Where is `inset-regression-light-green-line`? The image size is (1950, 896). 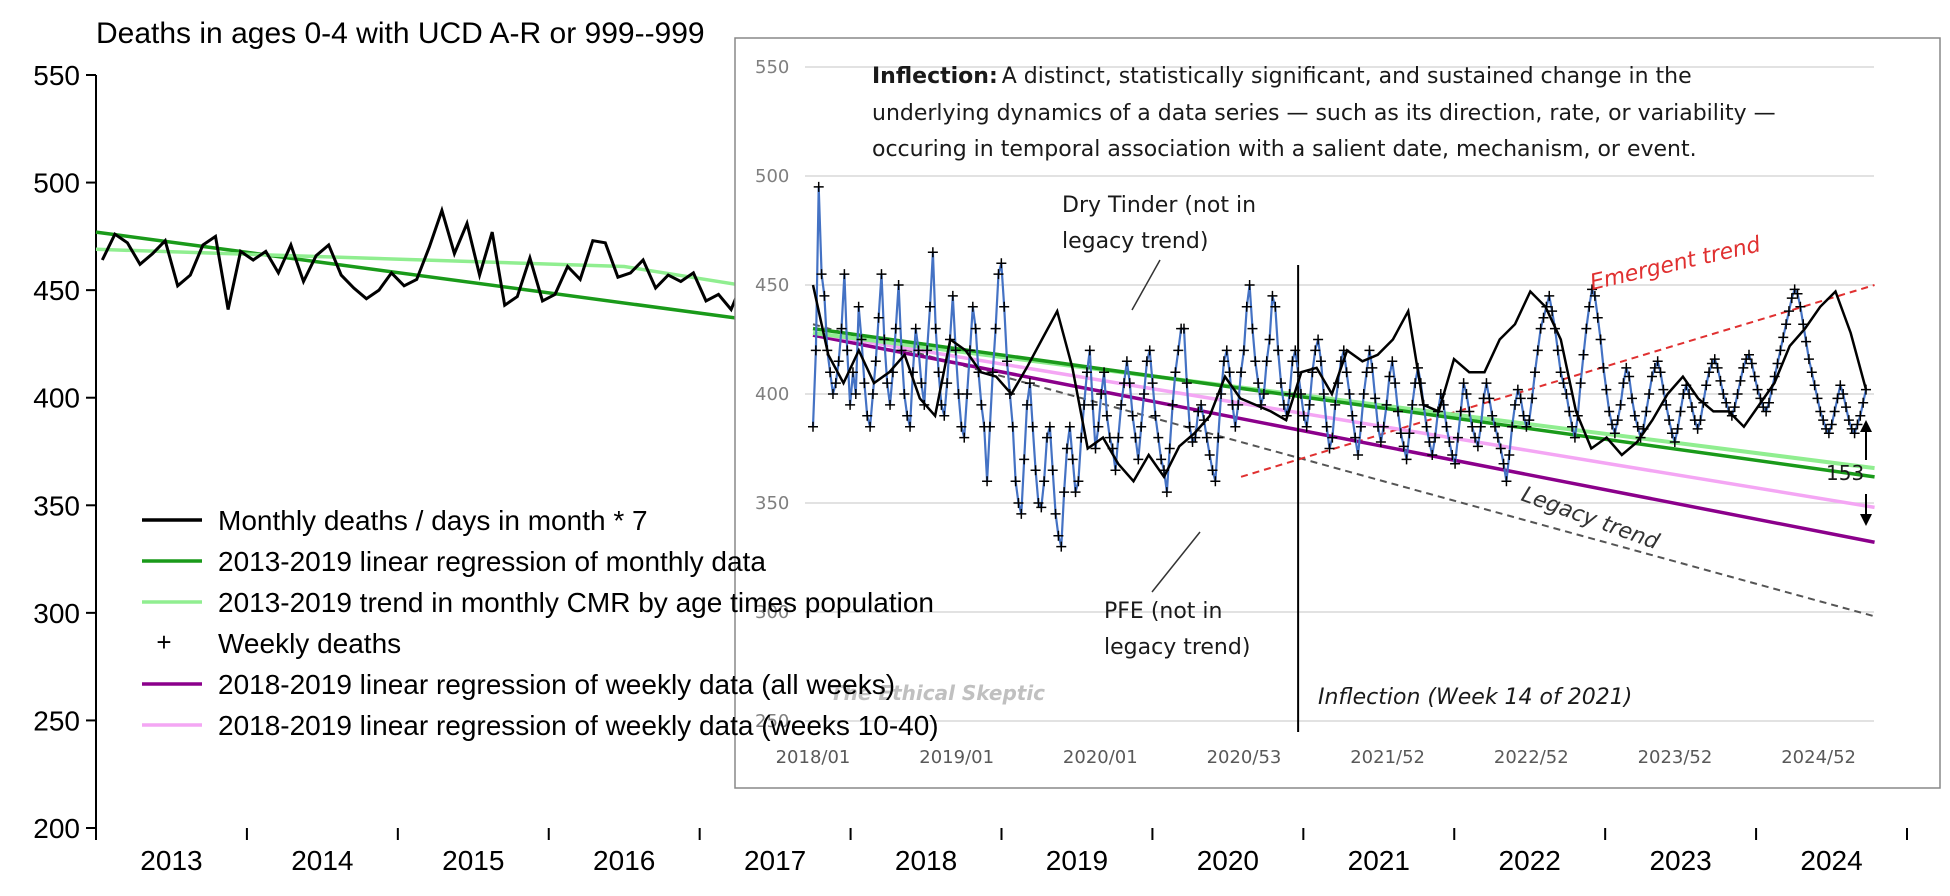 inset-regression-light-green-line is located at coordinates (1343, 400).